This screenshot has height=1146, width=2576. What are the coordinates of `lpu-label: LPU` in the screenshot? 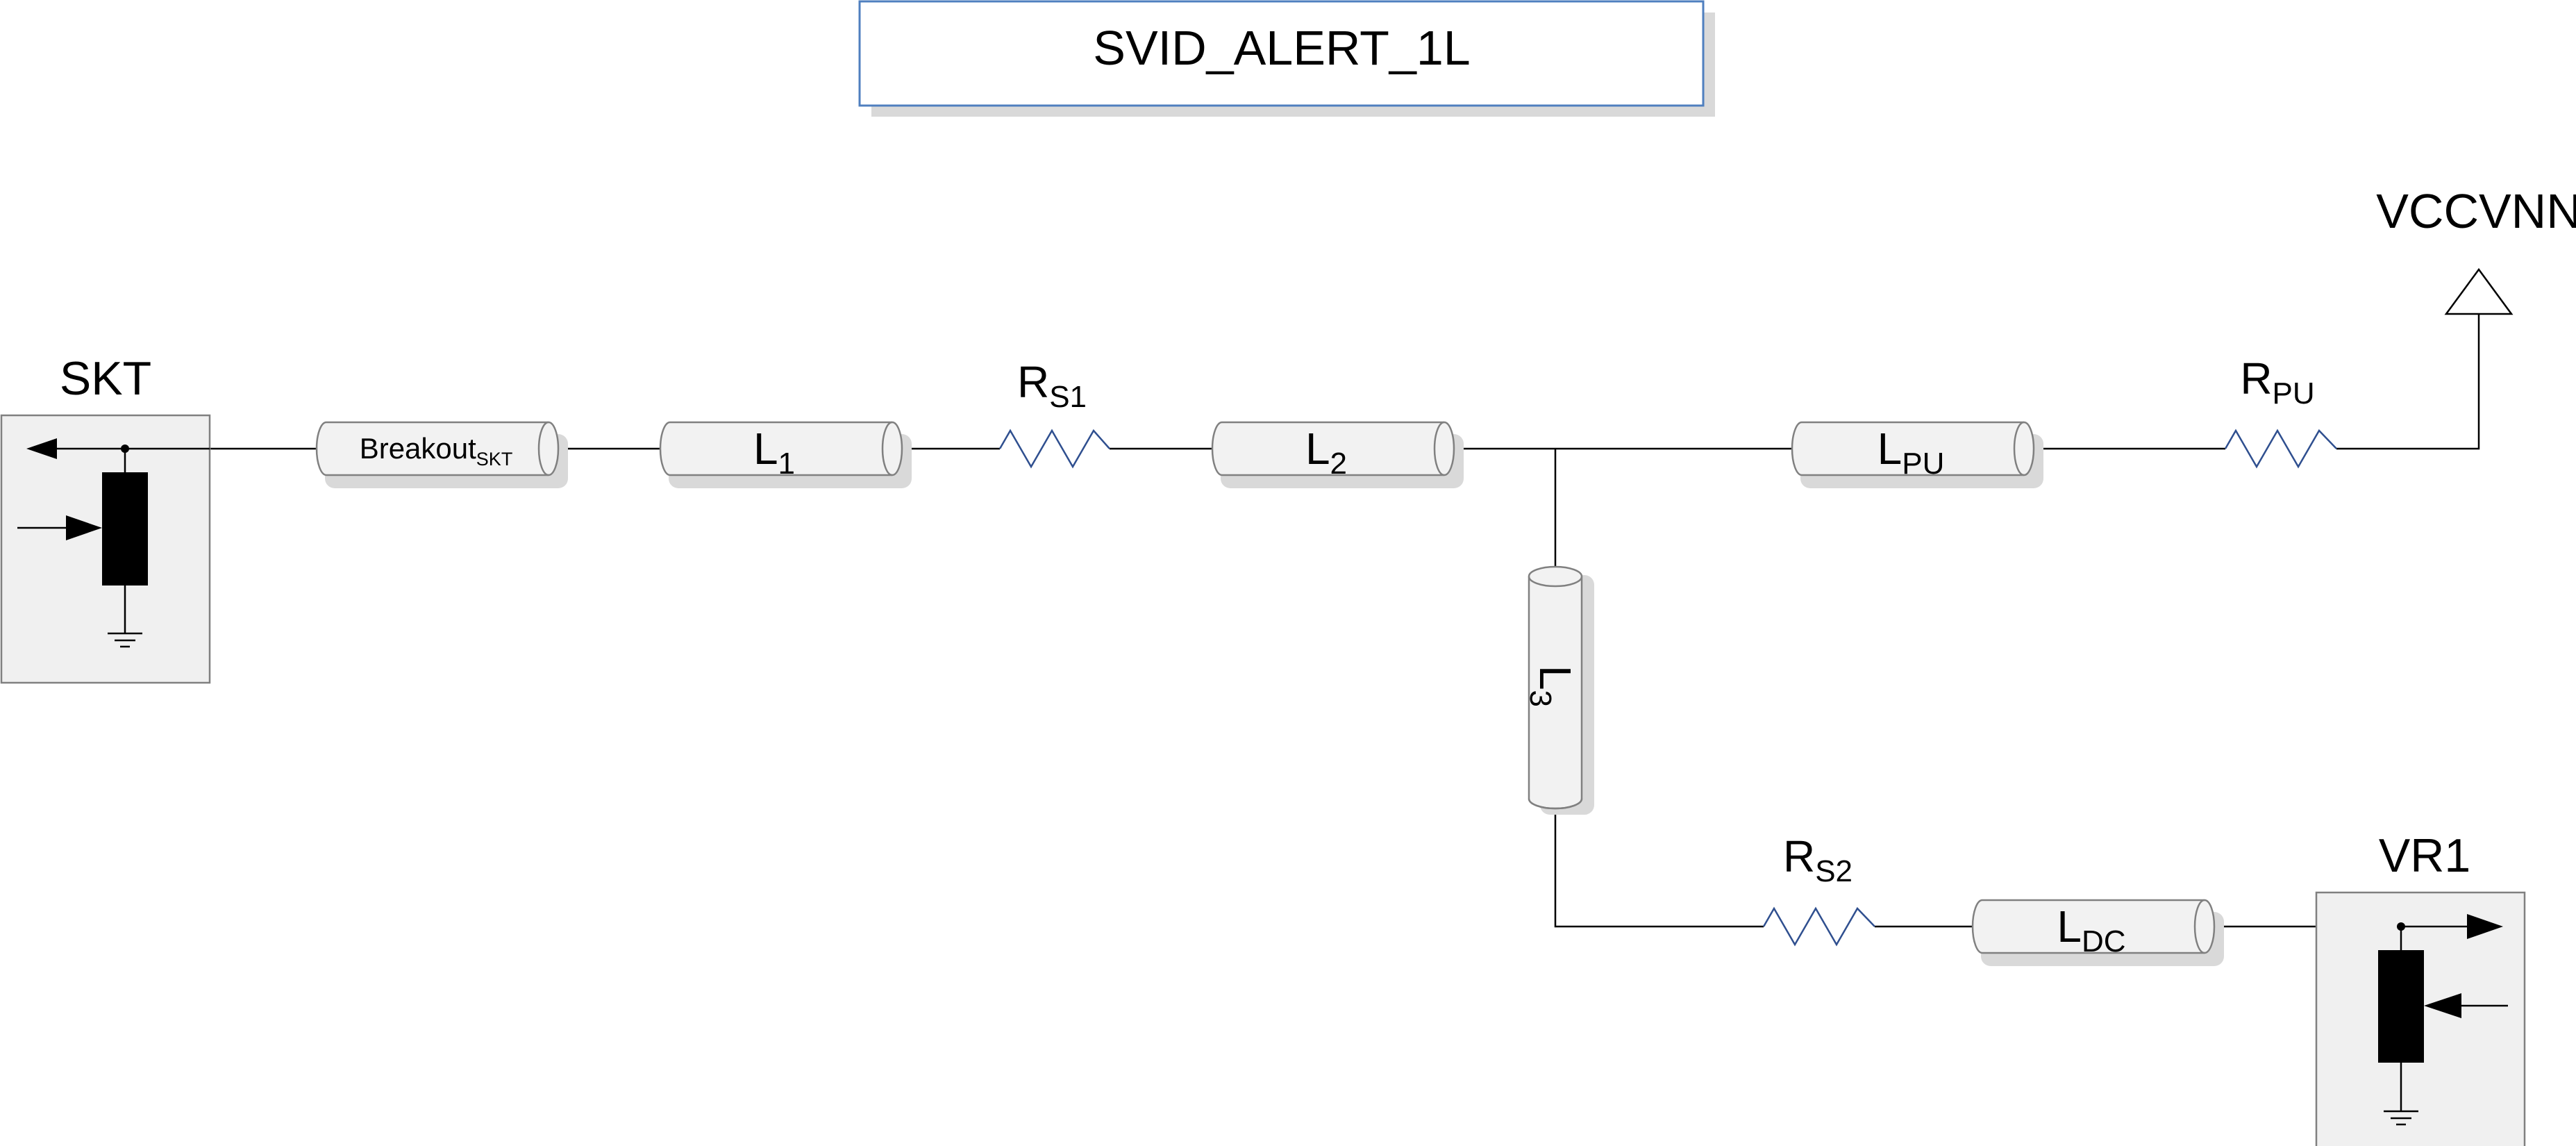 It's located at (1911, 452).